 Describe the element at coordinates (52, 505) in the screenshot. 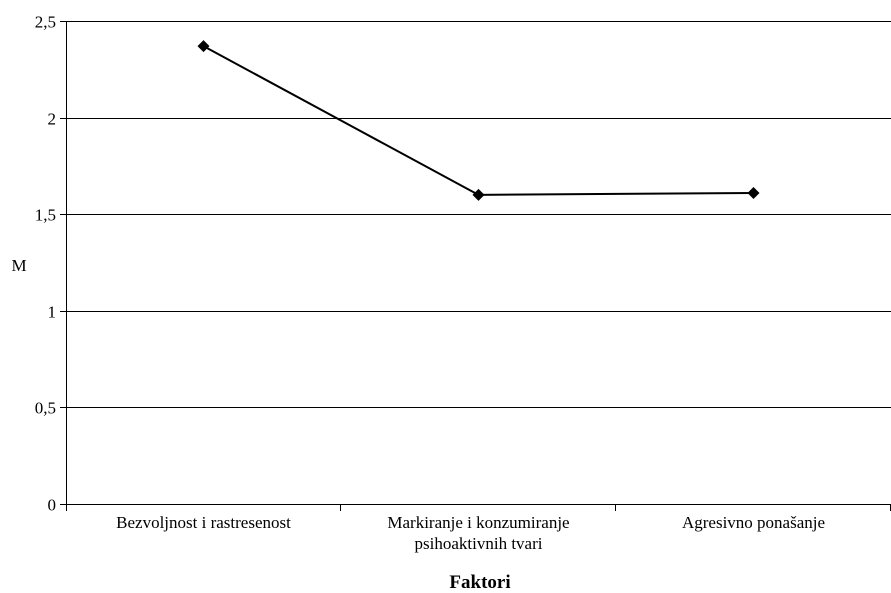

I see `y-tick-label: 0` at that location.